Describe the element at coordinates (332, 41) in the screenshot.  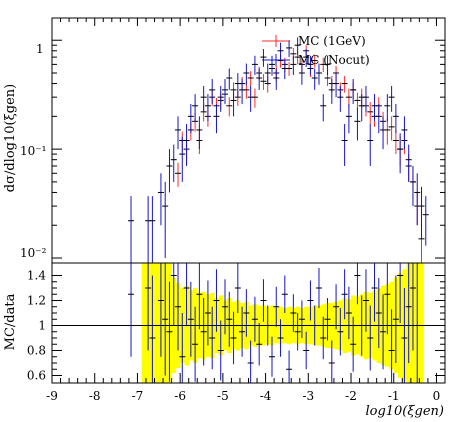
I see `legend-label-mc-1gev: MC (1GeV)` at that location.